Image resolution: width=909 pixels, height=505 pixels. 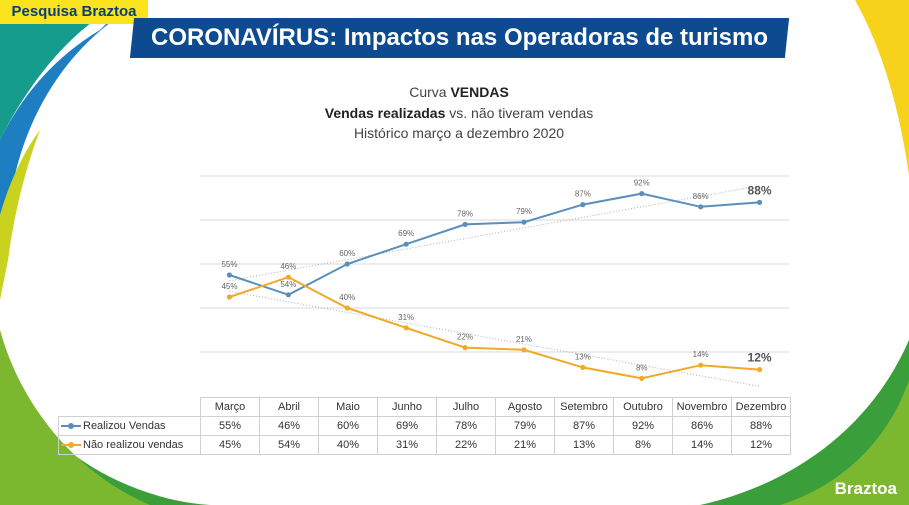 I want to click on category-header: Novembro, so click(x=702, y=407).